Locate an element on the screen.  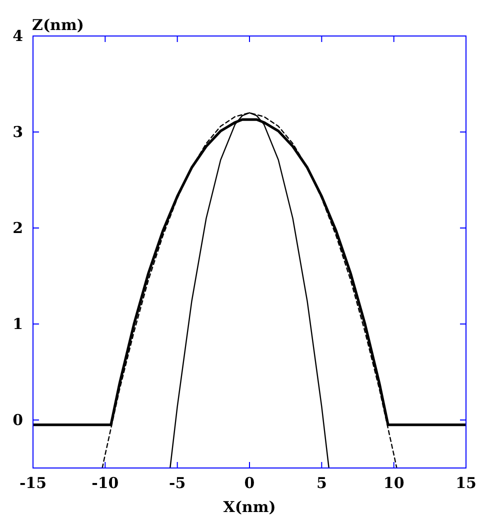
x-tick-label: -15 is located at coordinates (33, 483).